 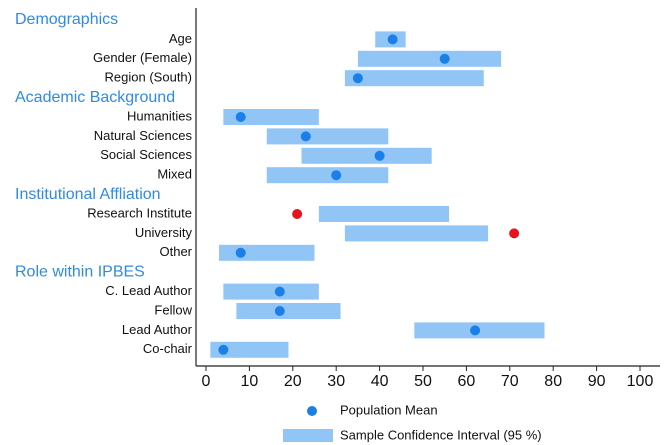 I want to click on legend-swatch, so click(x=308, y=435).